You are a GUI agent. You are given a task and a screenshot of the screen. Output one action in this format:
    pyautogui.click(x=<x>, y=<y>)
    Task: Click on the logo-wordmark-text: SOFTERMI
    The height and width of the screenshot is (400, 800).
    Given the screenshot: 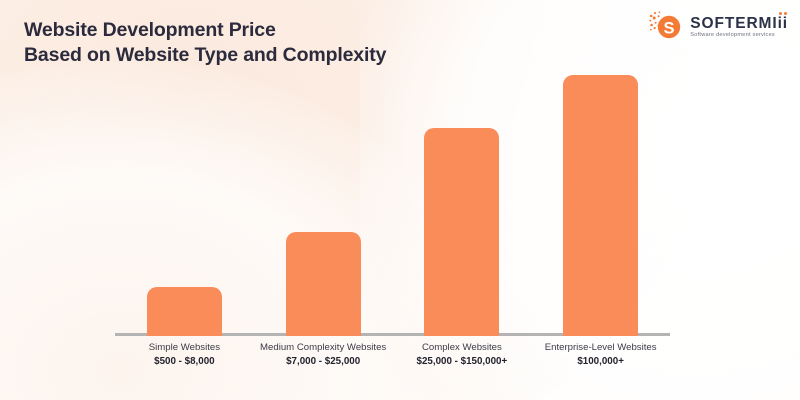 What is the action you would take?
    pyautogui.click(x=734, y=23)
    